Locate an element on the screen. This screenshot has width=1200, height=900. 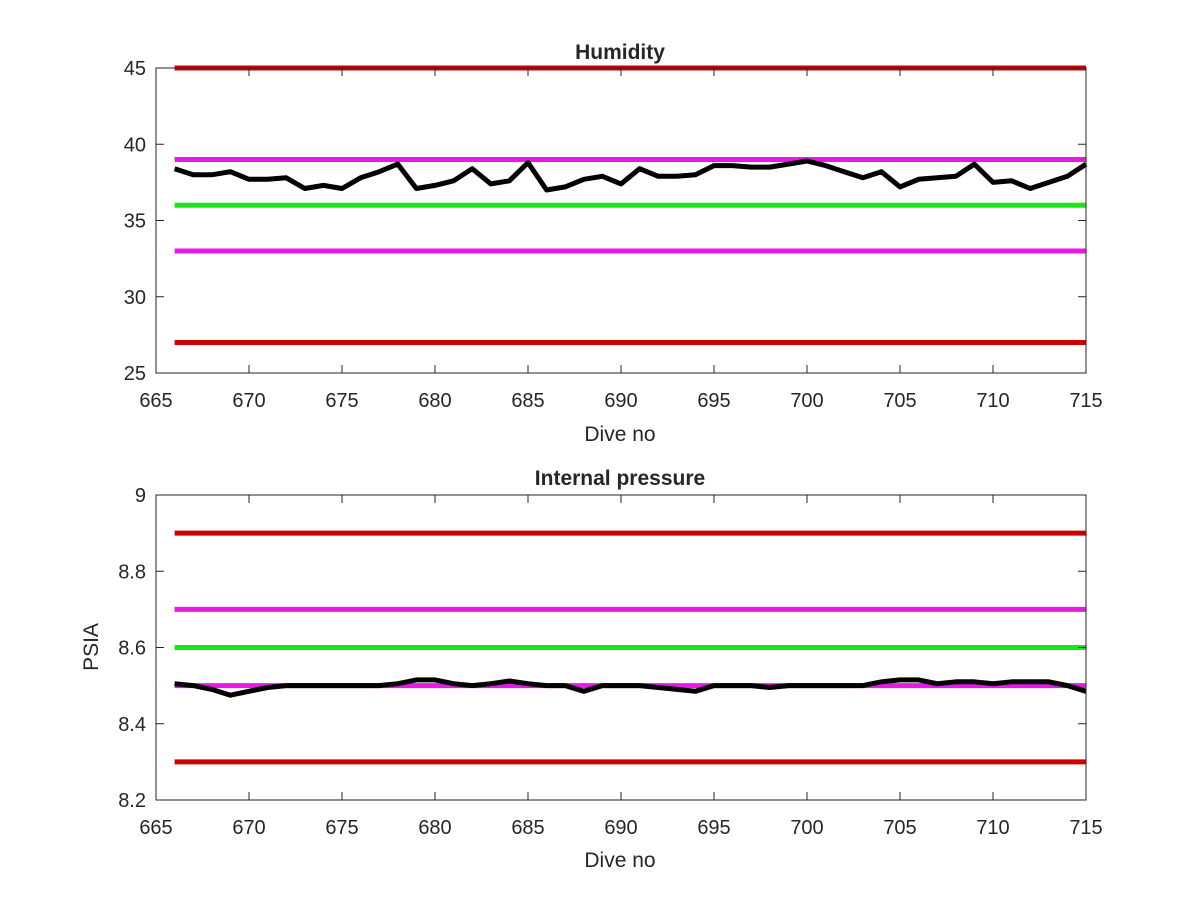
chart-title: Internal pressure is located at coordinates (620, 478).